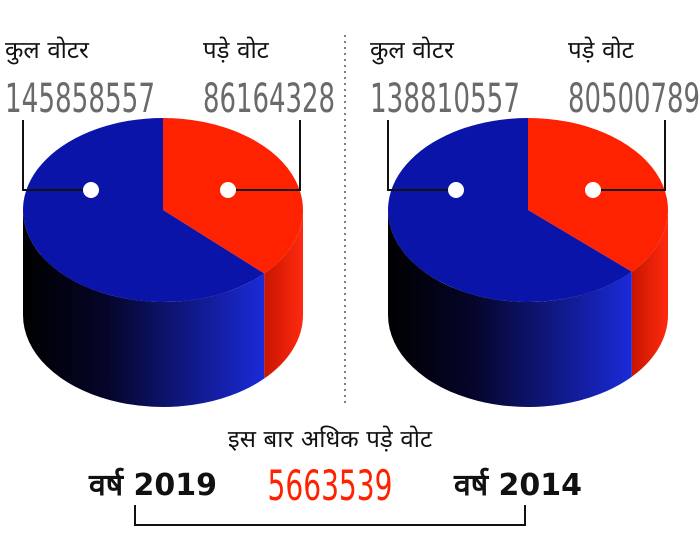 The width and height of the screenshot is (700, 540). Describe the element at coordinates (152, 485) in the screenshot. I see `pie-title: वर्ष 2019` at that location.